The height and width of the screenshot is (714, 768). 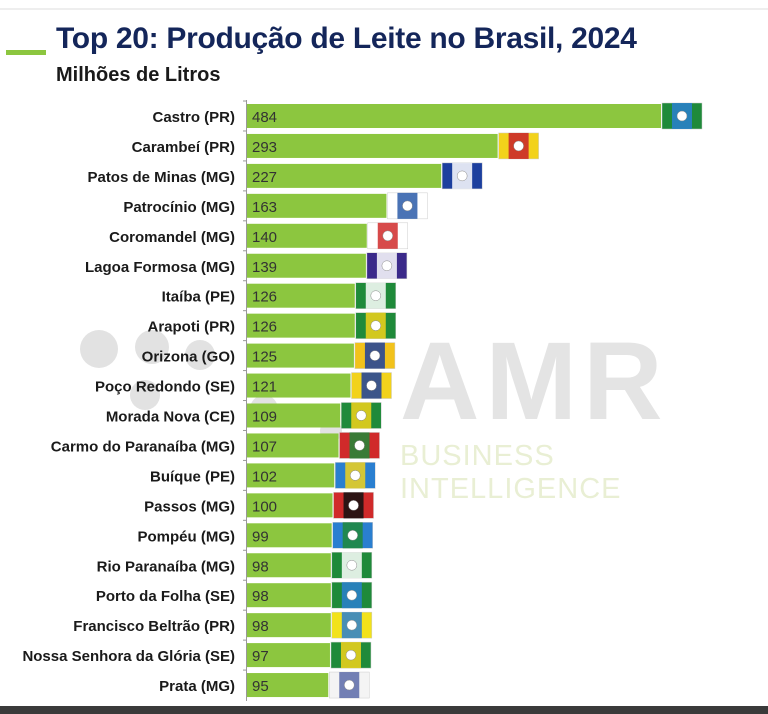 What do you see at coordinates (170, 417) in the screenshot?
I see `category-label: Morada Nova (CE)` at bounding box center [170, 417].